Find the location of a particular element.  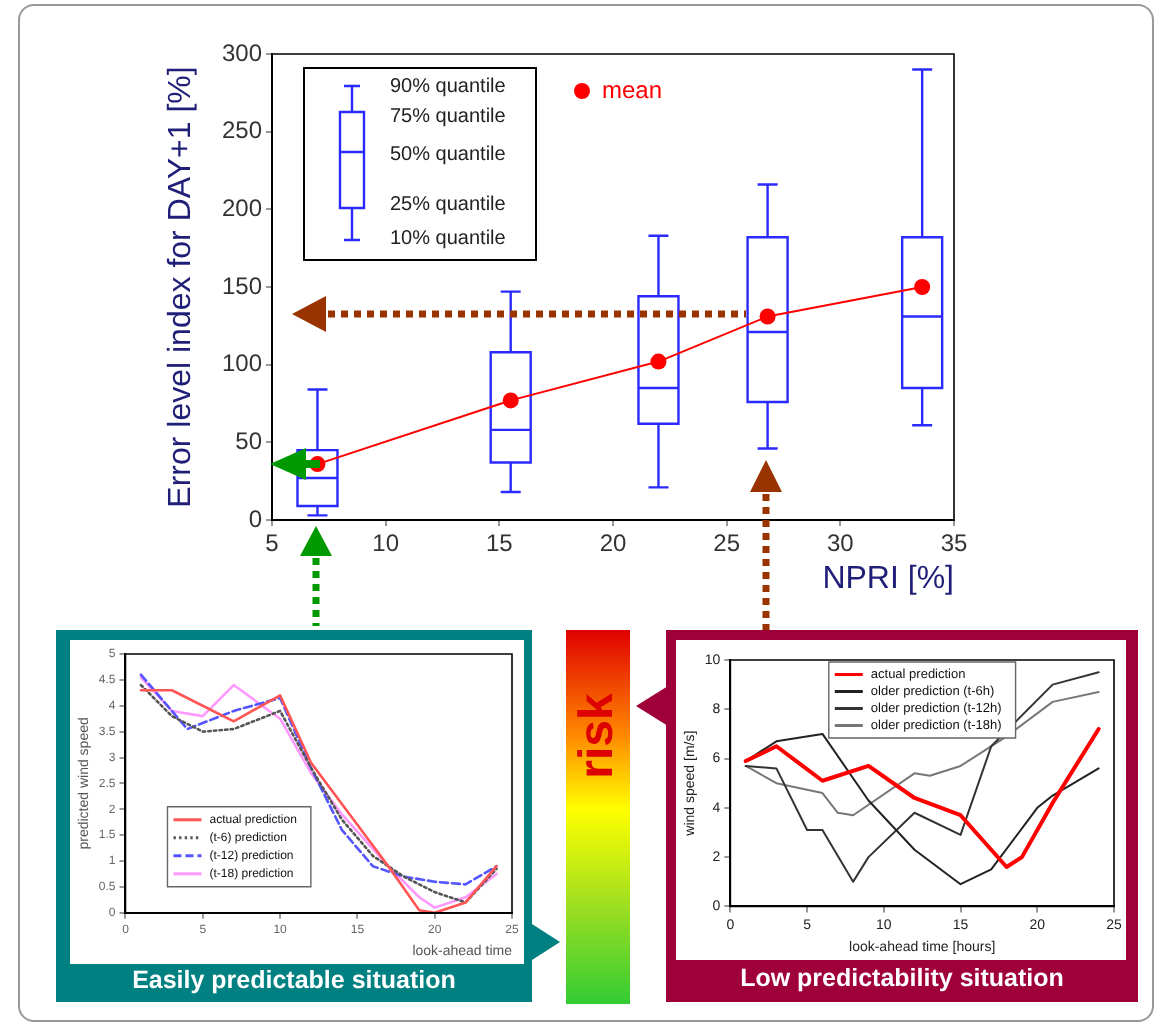

x-tick-label: 35 is located at coordinates (954, 543).